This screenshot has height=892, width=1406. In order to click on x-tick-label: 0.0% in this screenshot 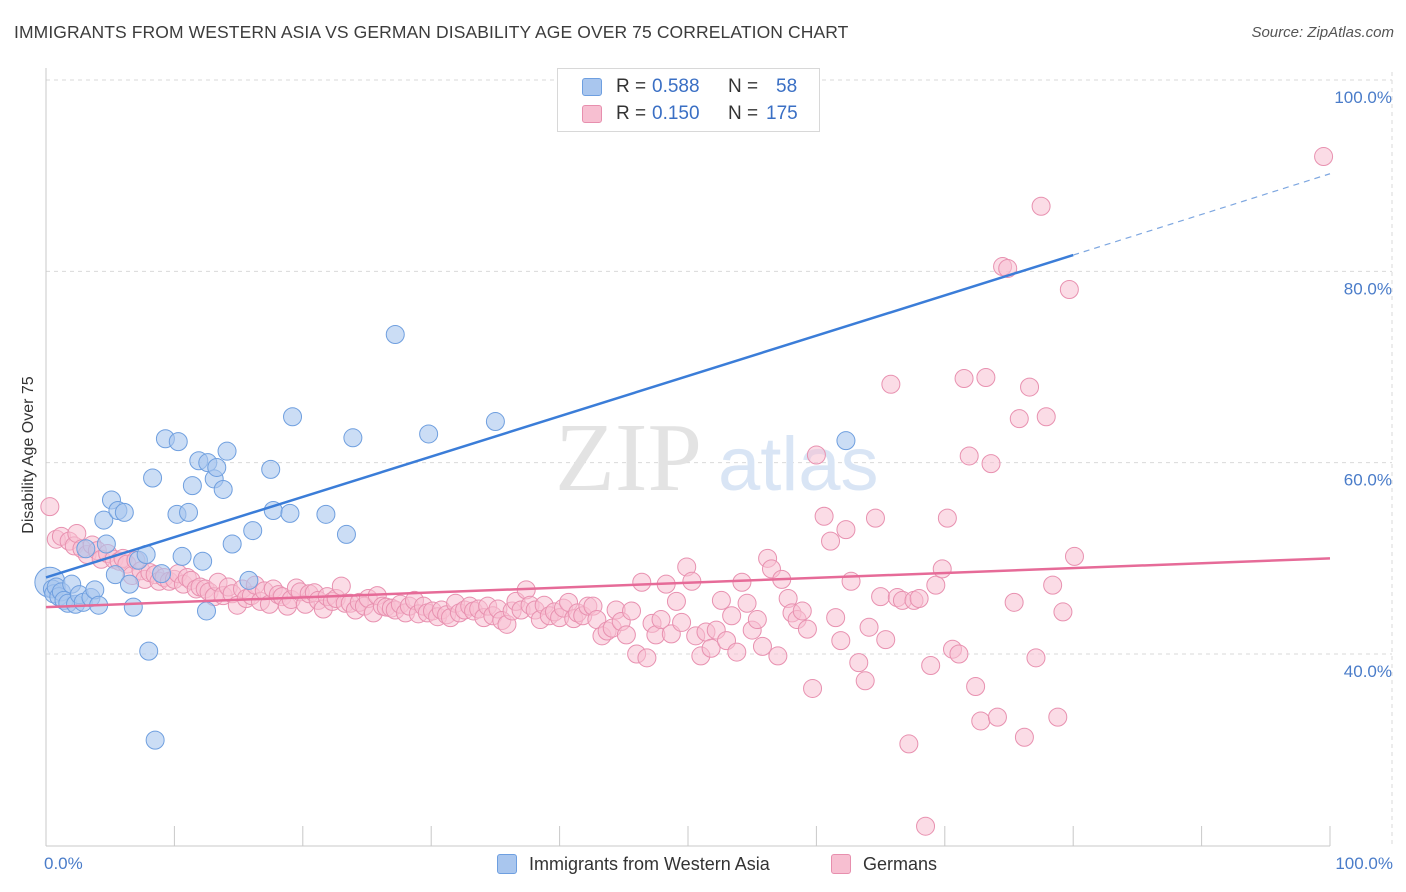, I will do `click(63, 863)`.